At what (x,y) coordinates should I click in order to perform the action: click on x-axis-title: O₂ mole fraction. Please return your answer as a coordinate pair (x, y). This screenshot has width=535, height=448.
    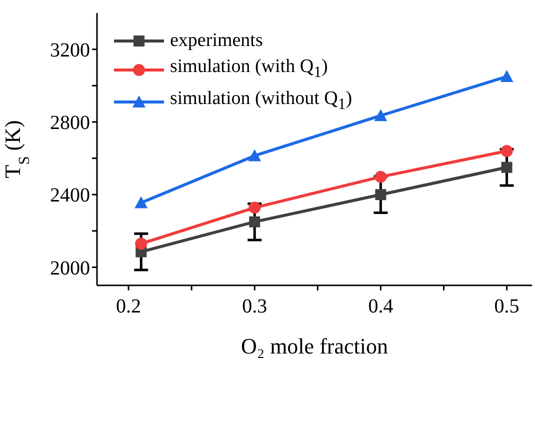
    Looking at the image, I should click on (314, 345).